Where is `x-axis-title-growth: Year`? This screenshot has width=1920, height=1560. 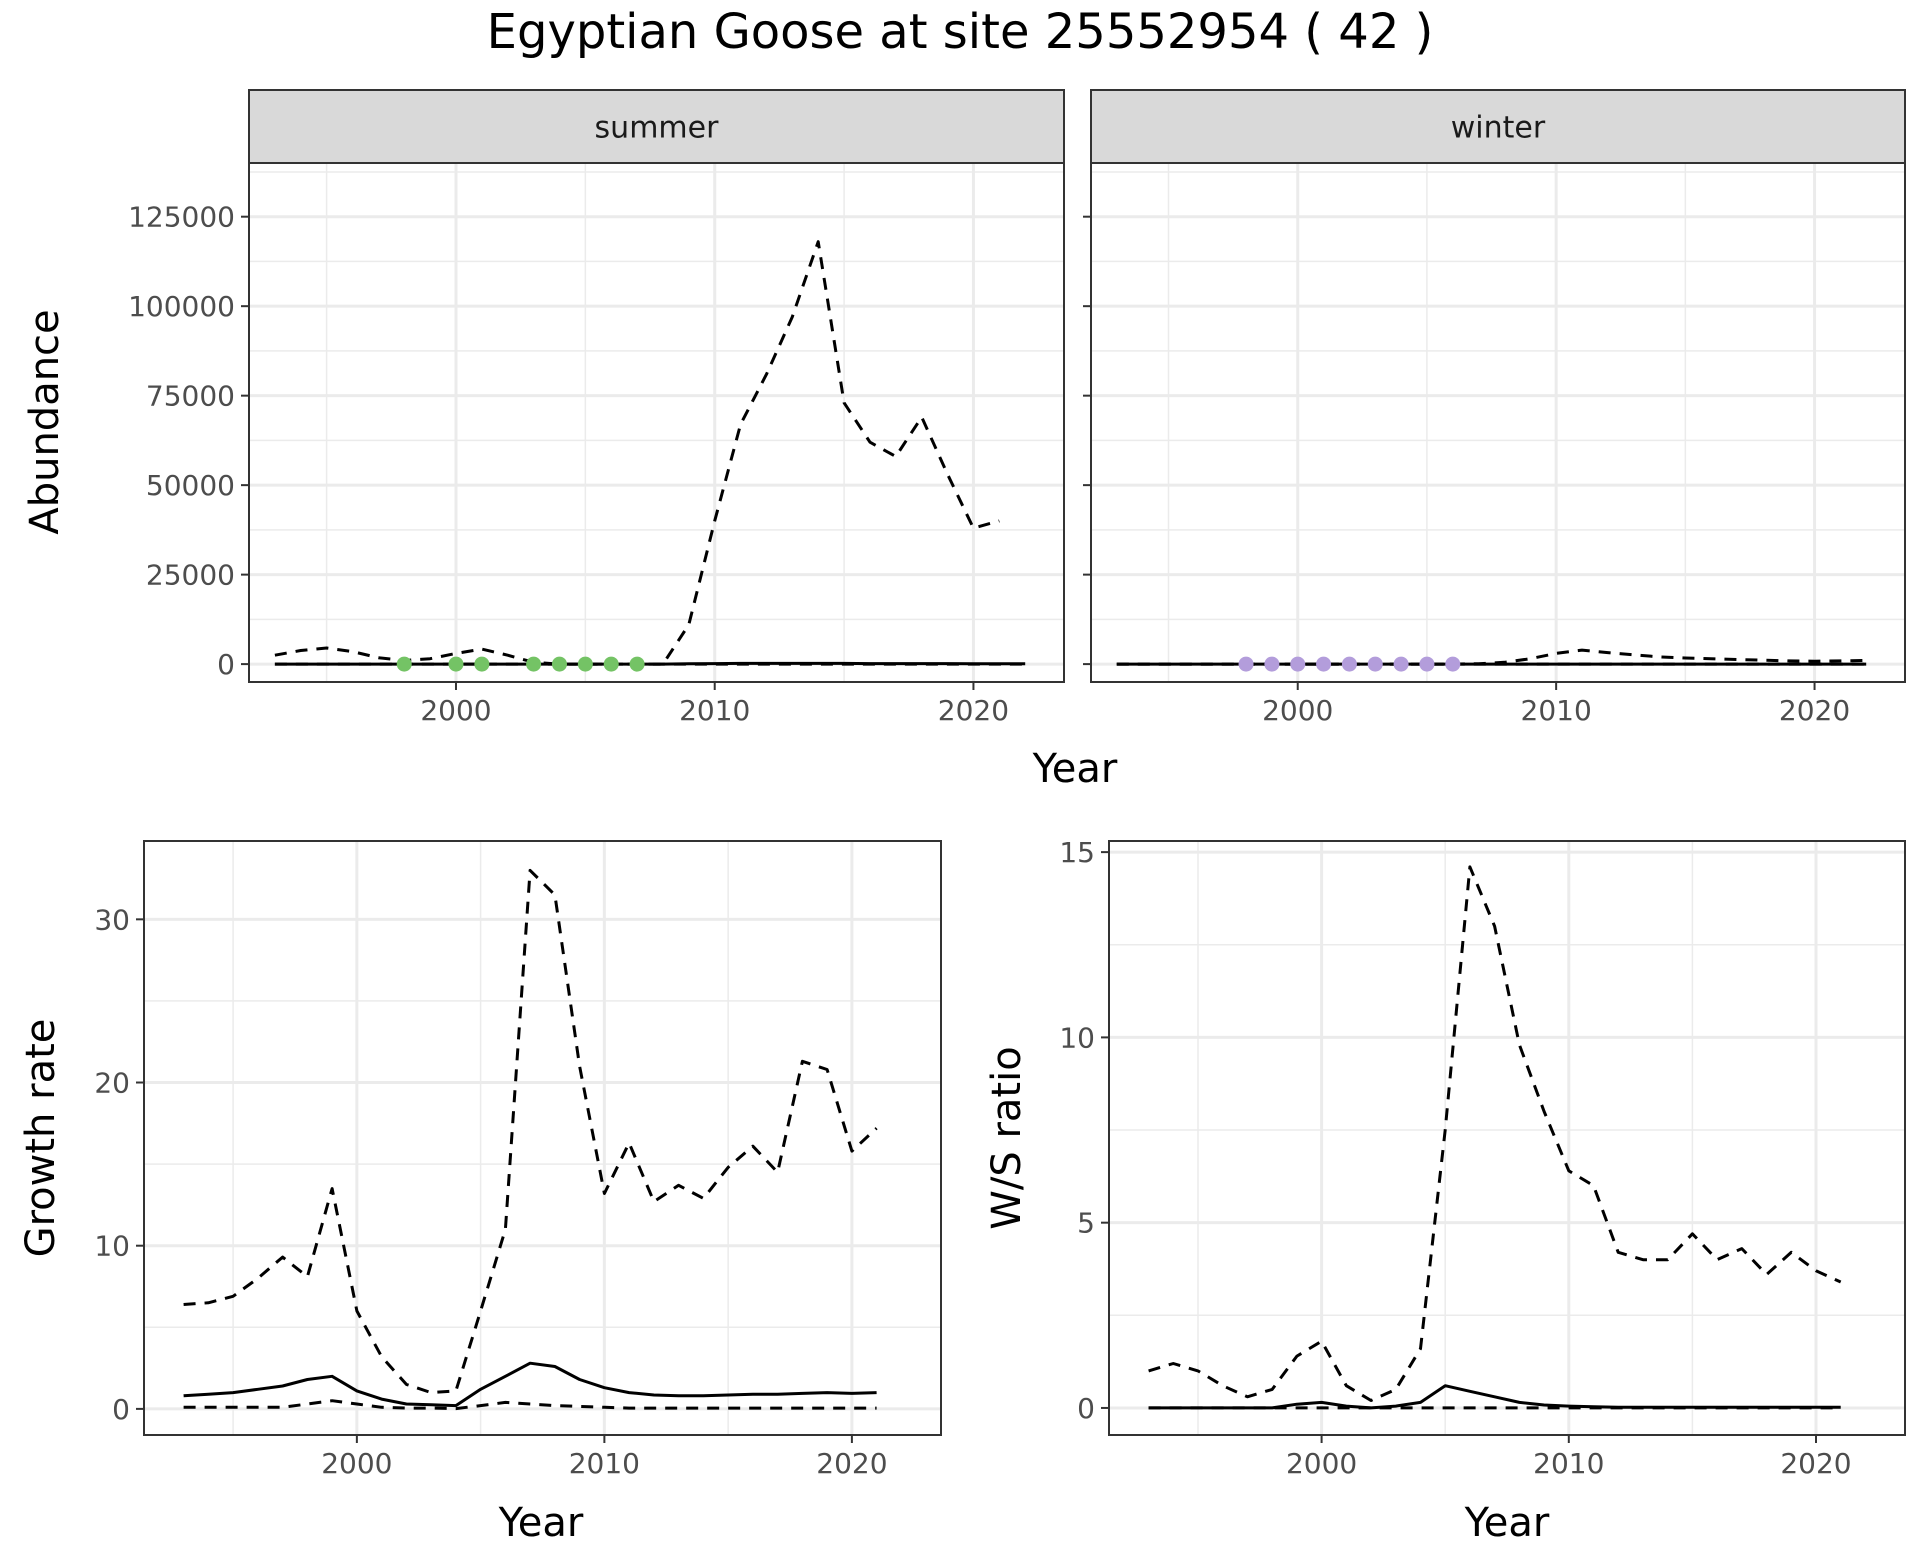 x-axis-title-growth: Year is located at coordinates (541, 1523).